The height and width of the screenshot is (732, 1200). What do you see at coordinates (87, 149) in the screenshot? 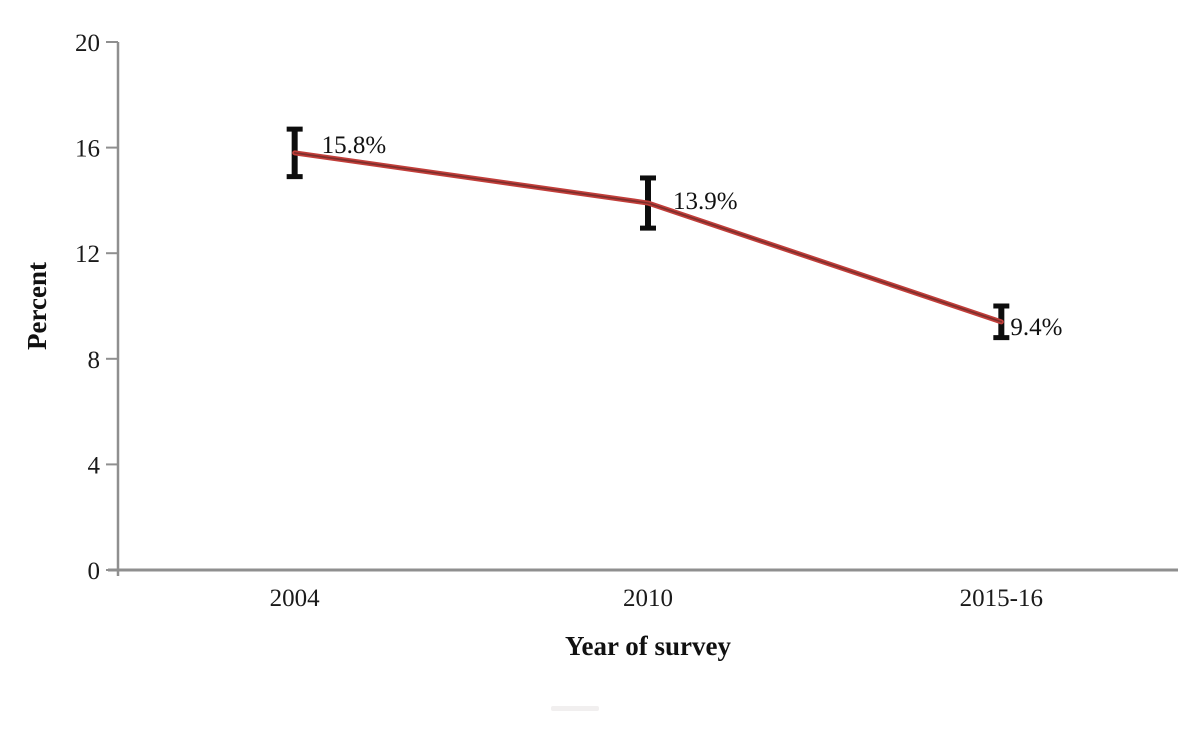
I see `y-tick-label: 16` at bounding box center [87, 149].